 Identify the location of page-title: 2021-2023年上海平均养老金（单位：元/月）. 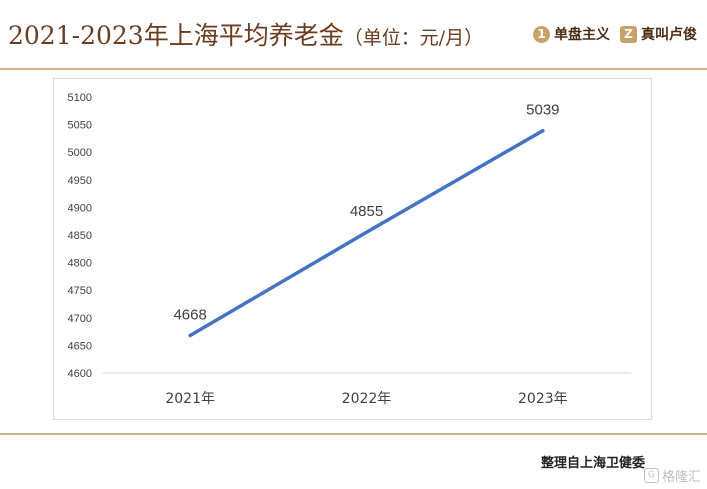
(245, 34).